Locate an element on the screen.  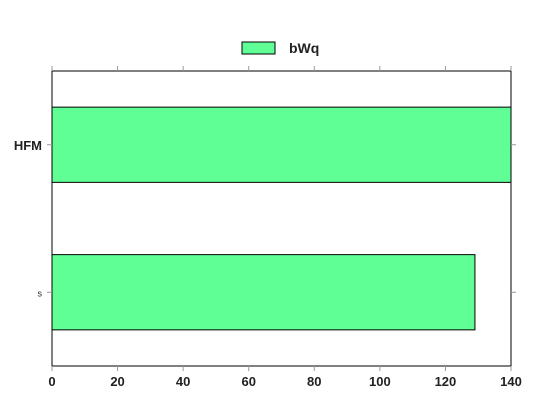
x-tick-label: 40 is located at coordinates (183, 381).